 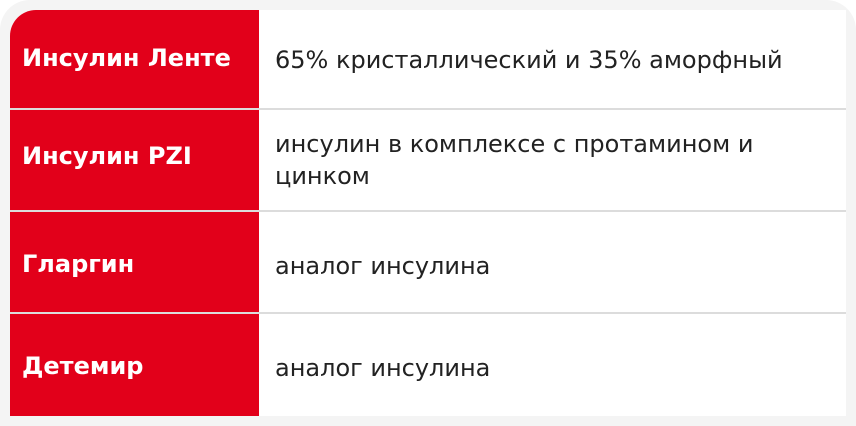 I want to click on row-name: Гларгин, so click(x=134, y=262).